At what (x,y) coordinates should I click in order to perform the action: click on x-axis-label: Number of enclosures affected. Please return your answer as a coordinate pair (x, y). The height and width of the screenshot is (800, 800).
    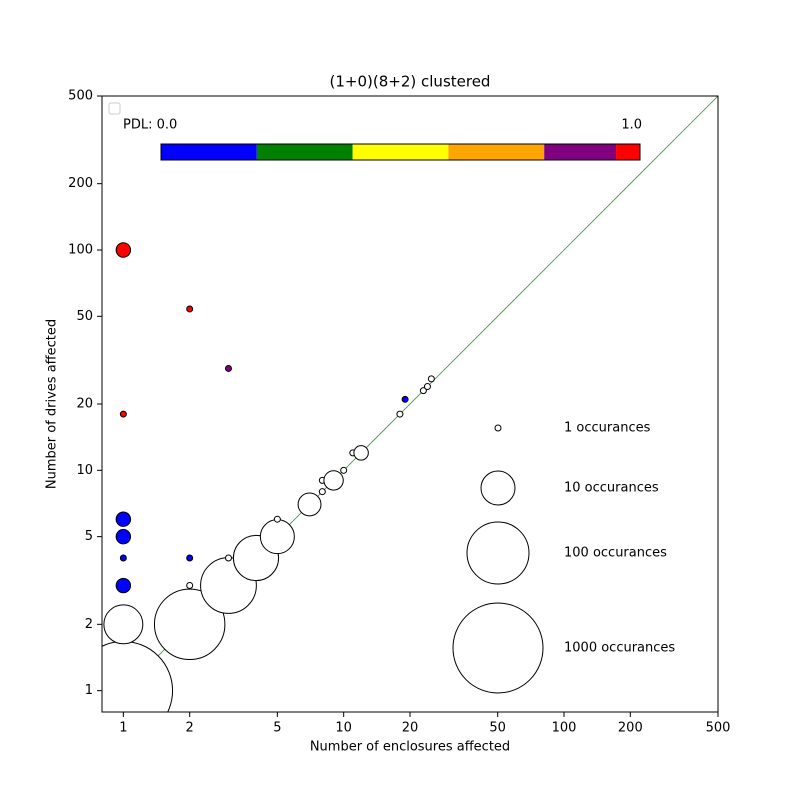
    Looking at the image, I should click on (410, 747).